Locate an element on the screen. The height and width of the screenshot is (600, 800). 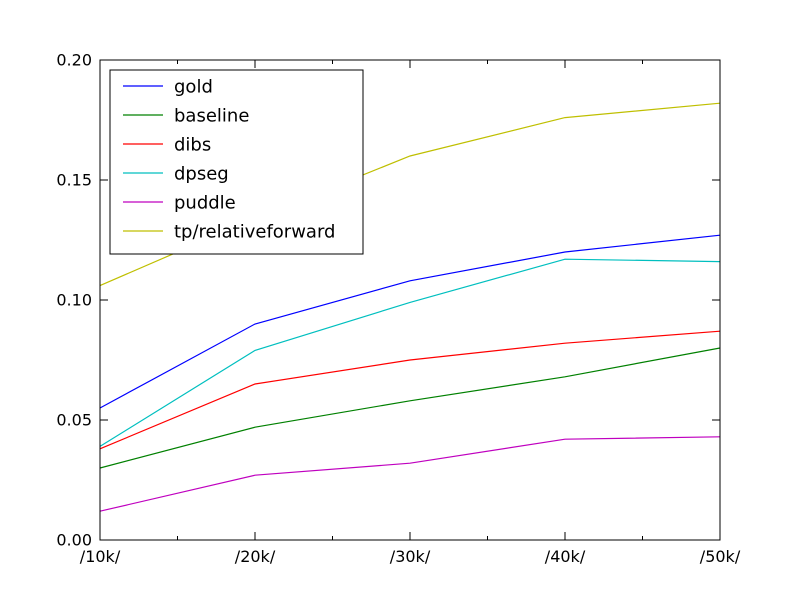
legend-label: gold is located at coordinates (193, 87).